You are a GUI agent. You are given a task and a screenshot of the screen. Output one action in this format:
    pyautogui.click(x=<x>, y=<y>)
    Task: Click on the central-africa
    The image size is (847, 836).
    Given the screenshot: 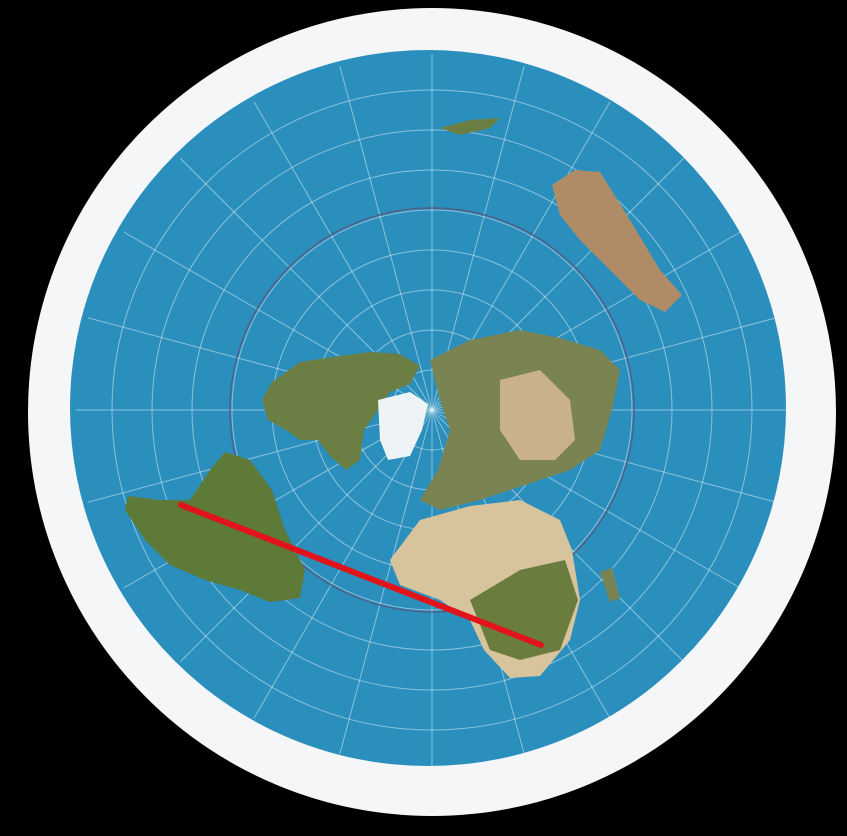 What is the action you would take?
    pyautogui.click(x=524, y=610)
    